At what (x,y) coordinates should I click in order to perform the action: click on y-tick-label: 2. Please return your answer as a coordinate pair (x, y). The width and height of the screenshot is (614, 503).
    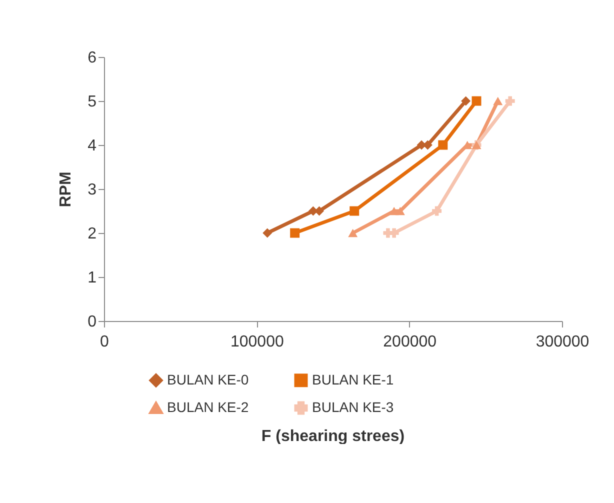
    Looking at the image, I should click on (92, 234).